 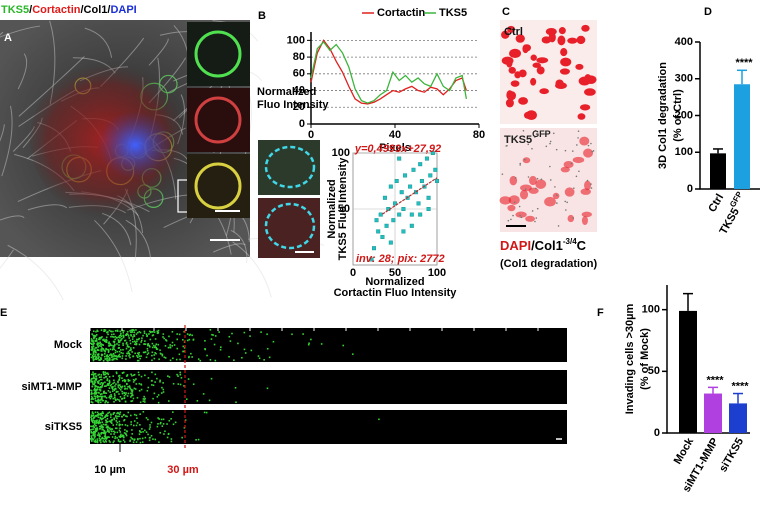 I want to click on y-axis-label: Normalized, so click(x=286, y=92).